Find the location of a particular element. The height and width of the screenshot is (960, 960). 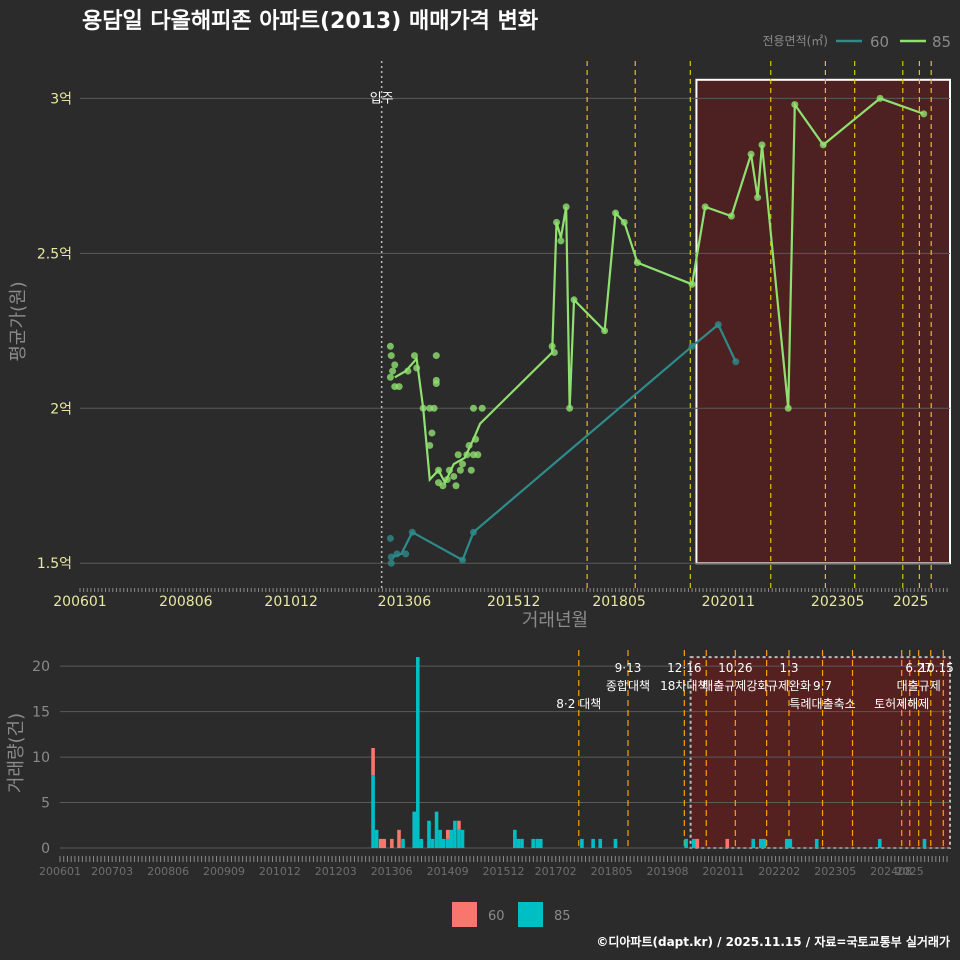

chart-title: 용담일 다올해피존 아파트(2013) 매매가격 변화 is located at coordinates (310, 21).